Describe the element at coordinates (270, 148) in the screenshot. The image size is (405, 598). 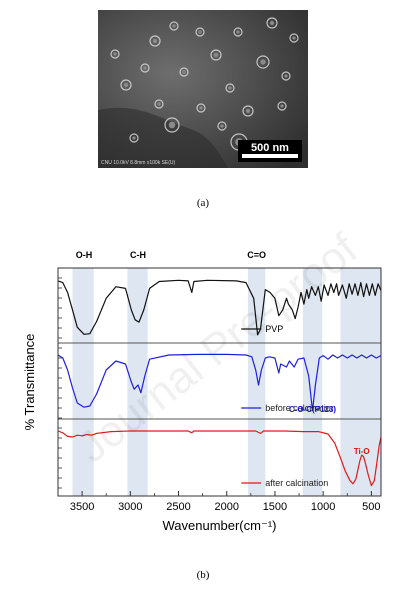
I see `scale-bar-label: 500 nm` at that location.